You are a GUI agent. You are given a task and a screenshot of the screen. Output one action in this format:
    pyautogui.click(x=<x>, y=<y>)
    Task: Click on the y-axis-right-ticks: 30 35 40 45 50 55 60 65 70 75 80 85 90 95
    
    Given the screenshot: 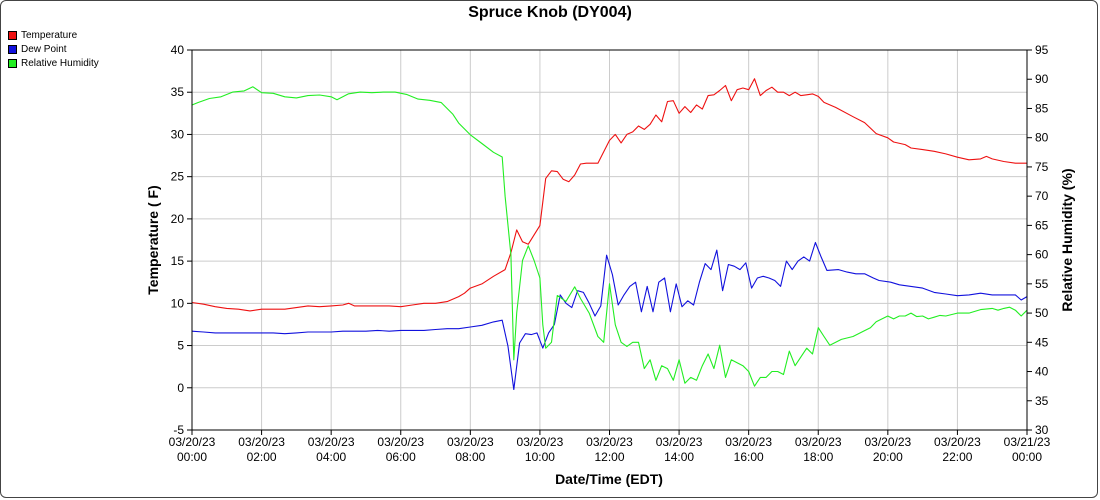 What is the action you would take?
    pyautogui.click(x=1038, y=240)
    